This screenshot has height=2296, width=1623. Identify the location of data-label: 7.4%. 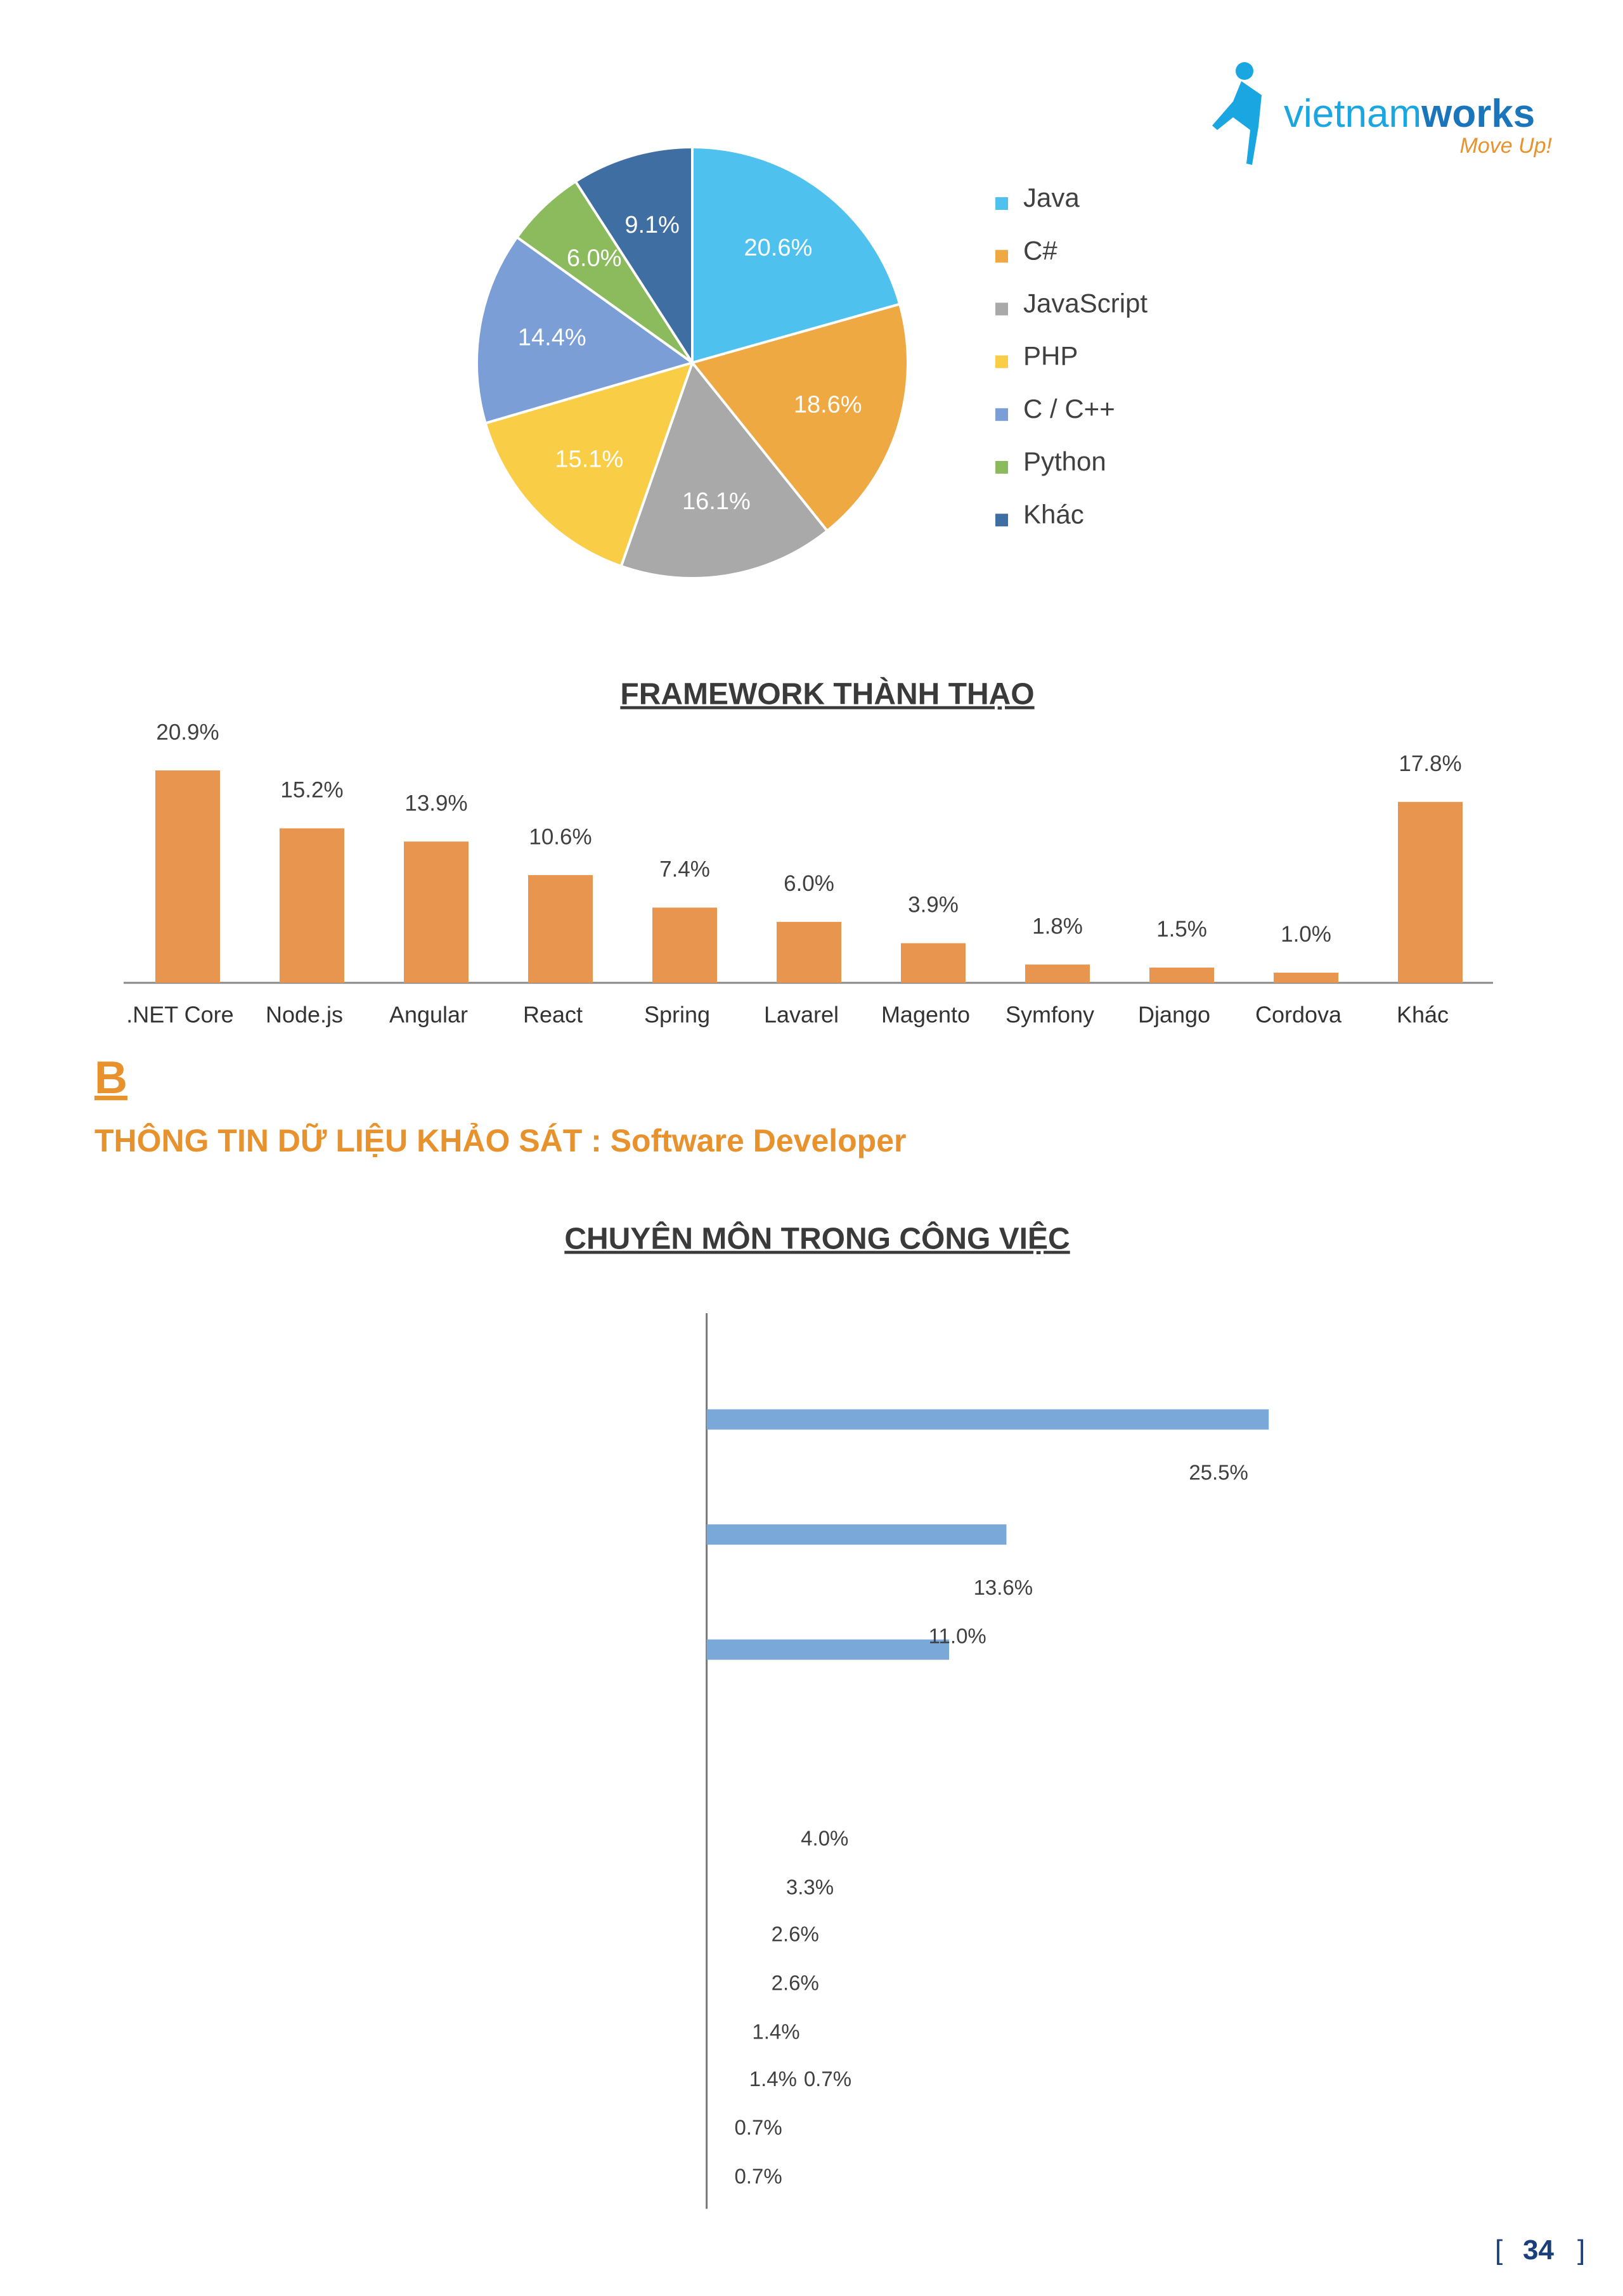
(684, 869).